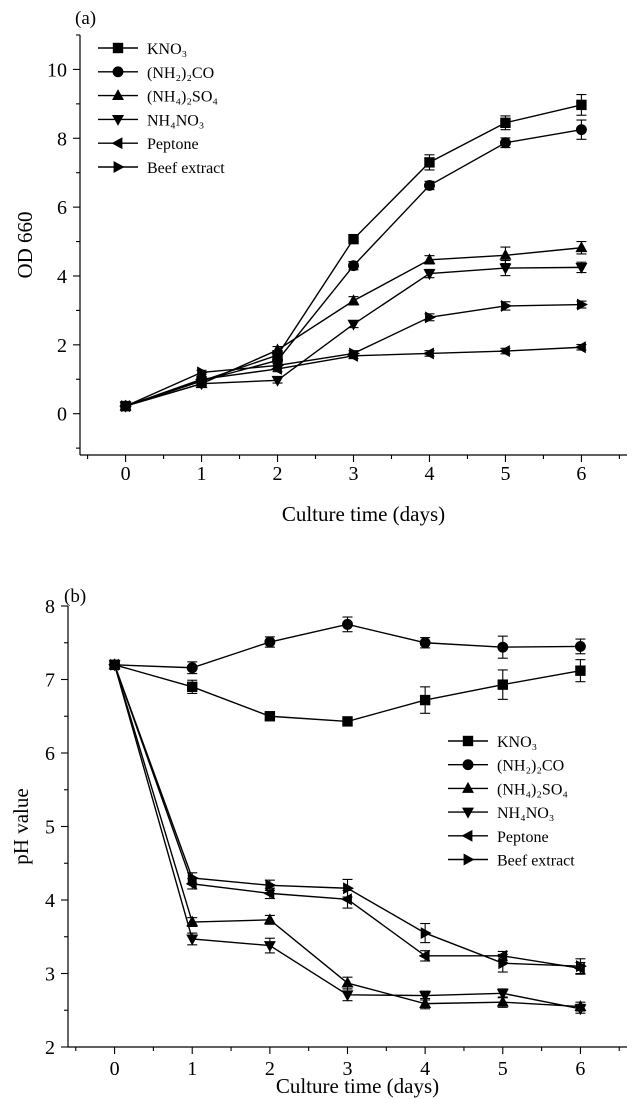 The height and width of the screenshot is (1099, 634). I want to click on x-tick-label: 2, so click(278, 474).